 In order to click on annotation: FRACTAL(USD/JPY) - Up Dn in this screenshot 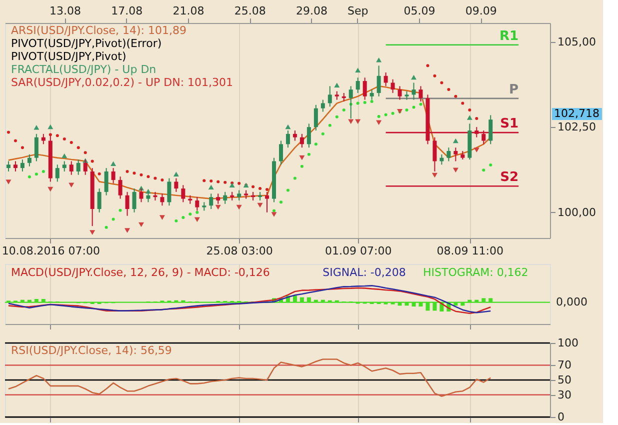, I will do `click(83, 69)`.